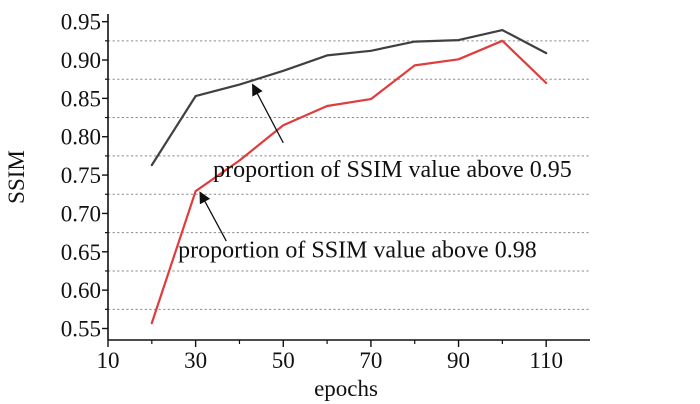  I want to click on y-axis-title: SSIM, so click(16, 177).